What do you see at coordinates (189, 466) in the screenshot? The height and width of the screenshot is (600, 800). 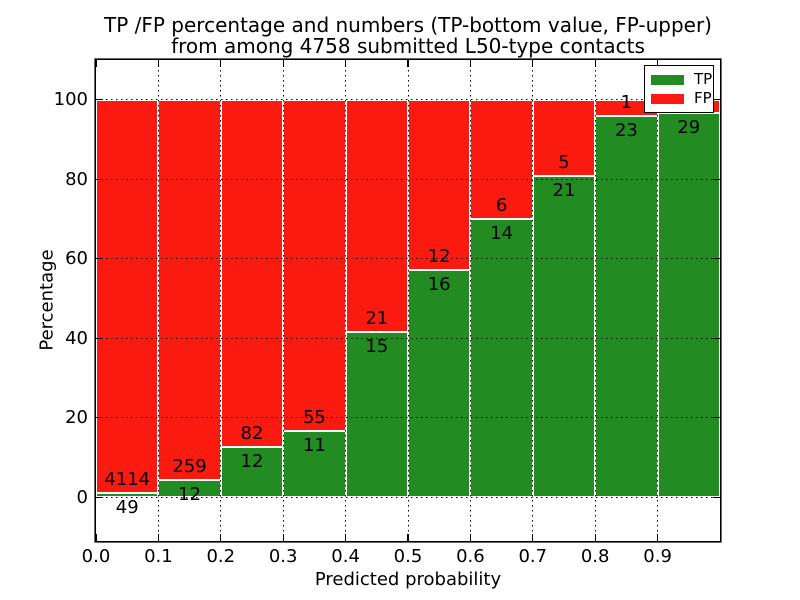 I see `bar-label-fp: 259` at bounding box center [189, 466].